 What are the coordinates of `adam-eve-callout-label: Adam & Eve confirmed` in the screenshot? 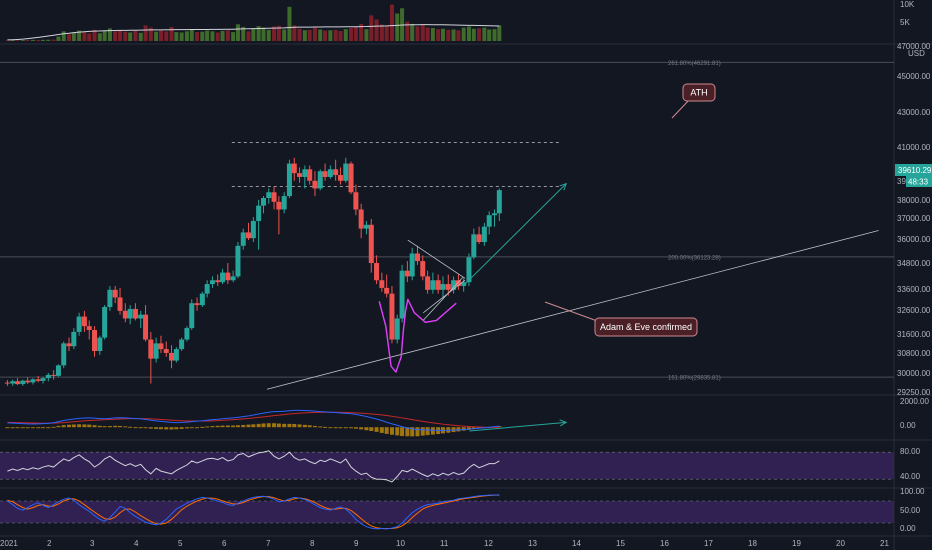 It's located at (646, 327).